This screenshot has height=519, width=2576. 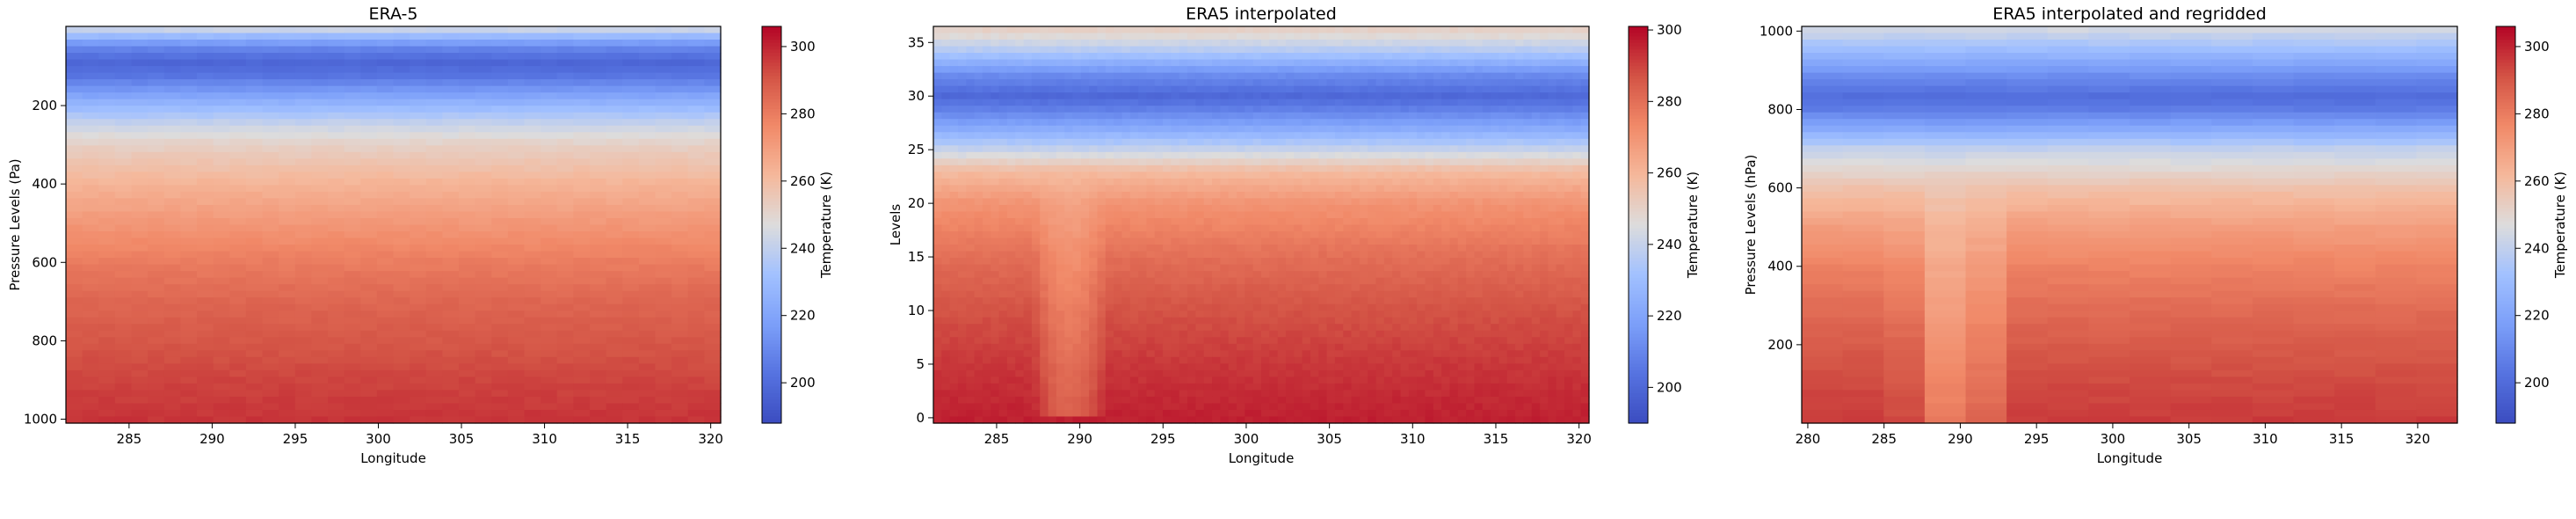 What do you see at coordinates (771, 42) in the screenshot?
I see `colorbar-step` at bounding box center [771, 42].